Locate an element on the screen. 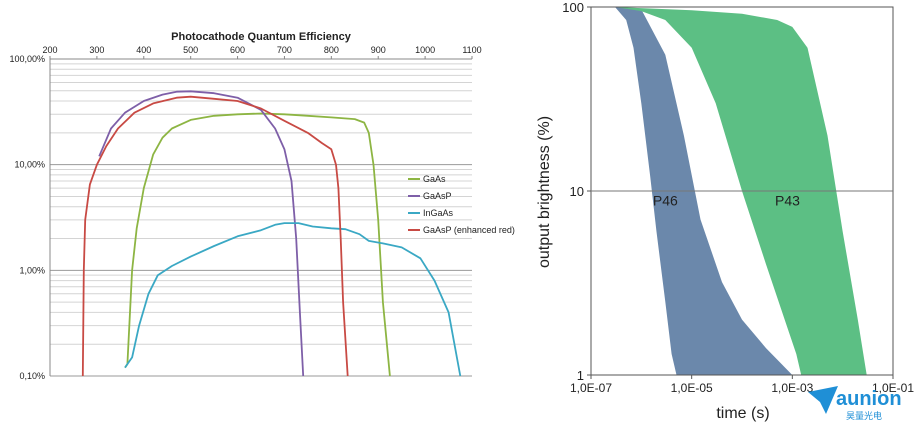 Image resolution: width=916 pixels, height=427 pixels. legend-label: InGaAs is located at coordinates (438, 213).